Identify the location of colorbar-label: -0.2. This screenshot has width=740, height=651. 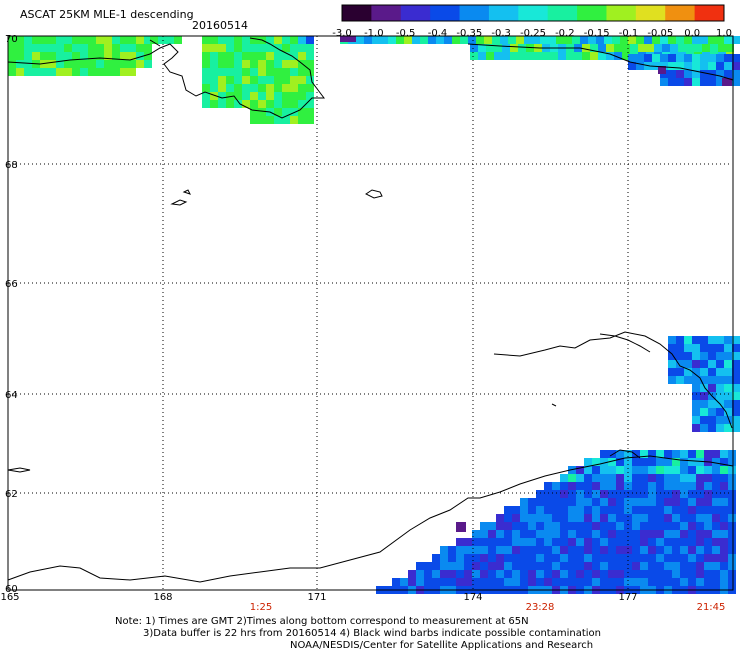
(565, 33).